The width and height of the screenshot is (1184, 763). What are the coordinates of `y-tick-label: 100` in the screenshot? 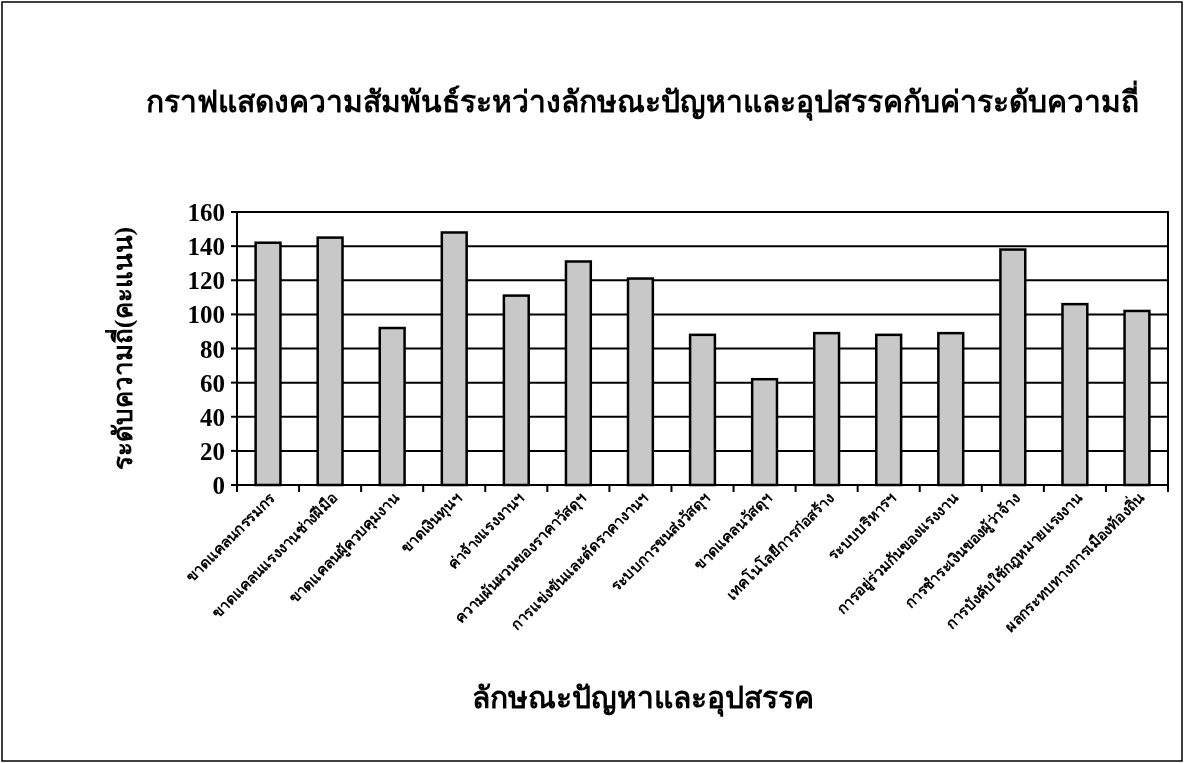 It's located at (206, 315).